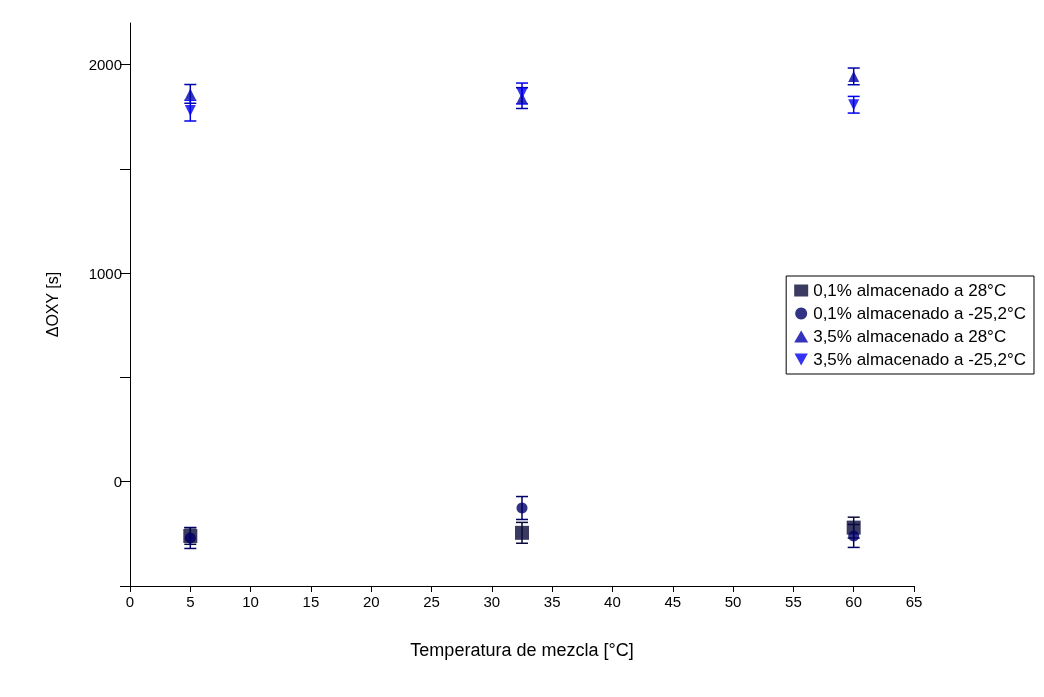  I want to click on x-tick-label: 20, so click(371, 601).